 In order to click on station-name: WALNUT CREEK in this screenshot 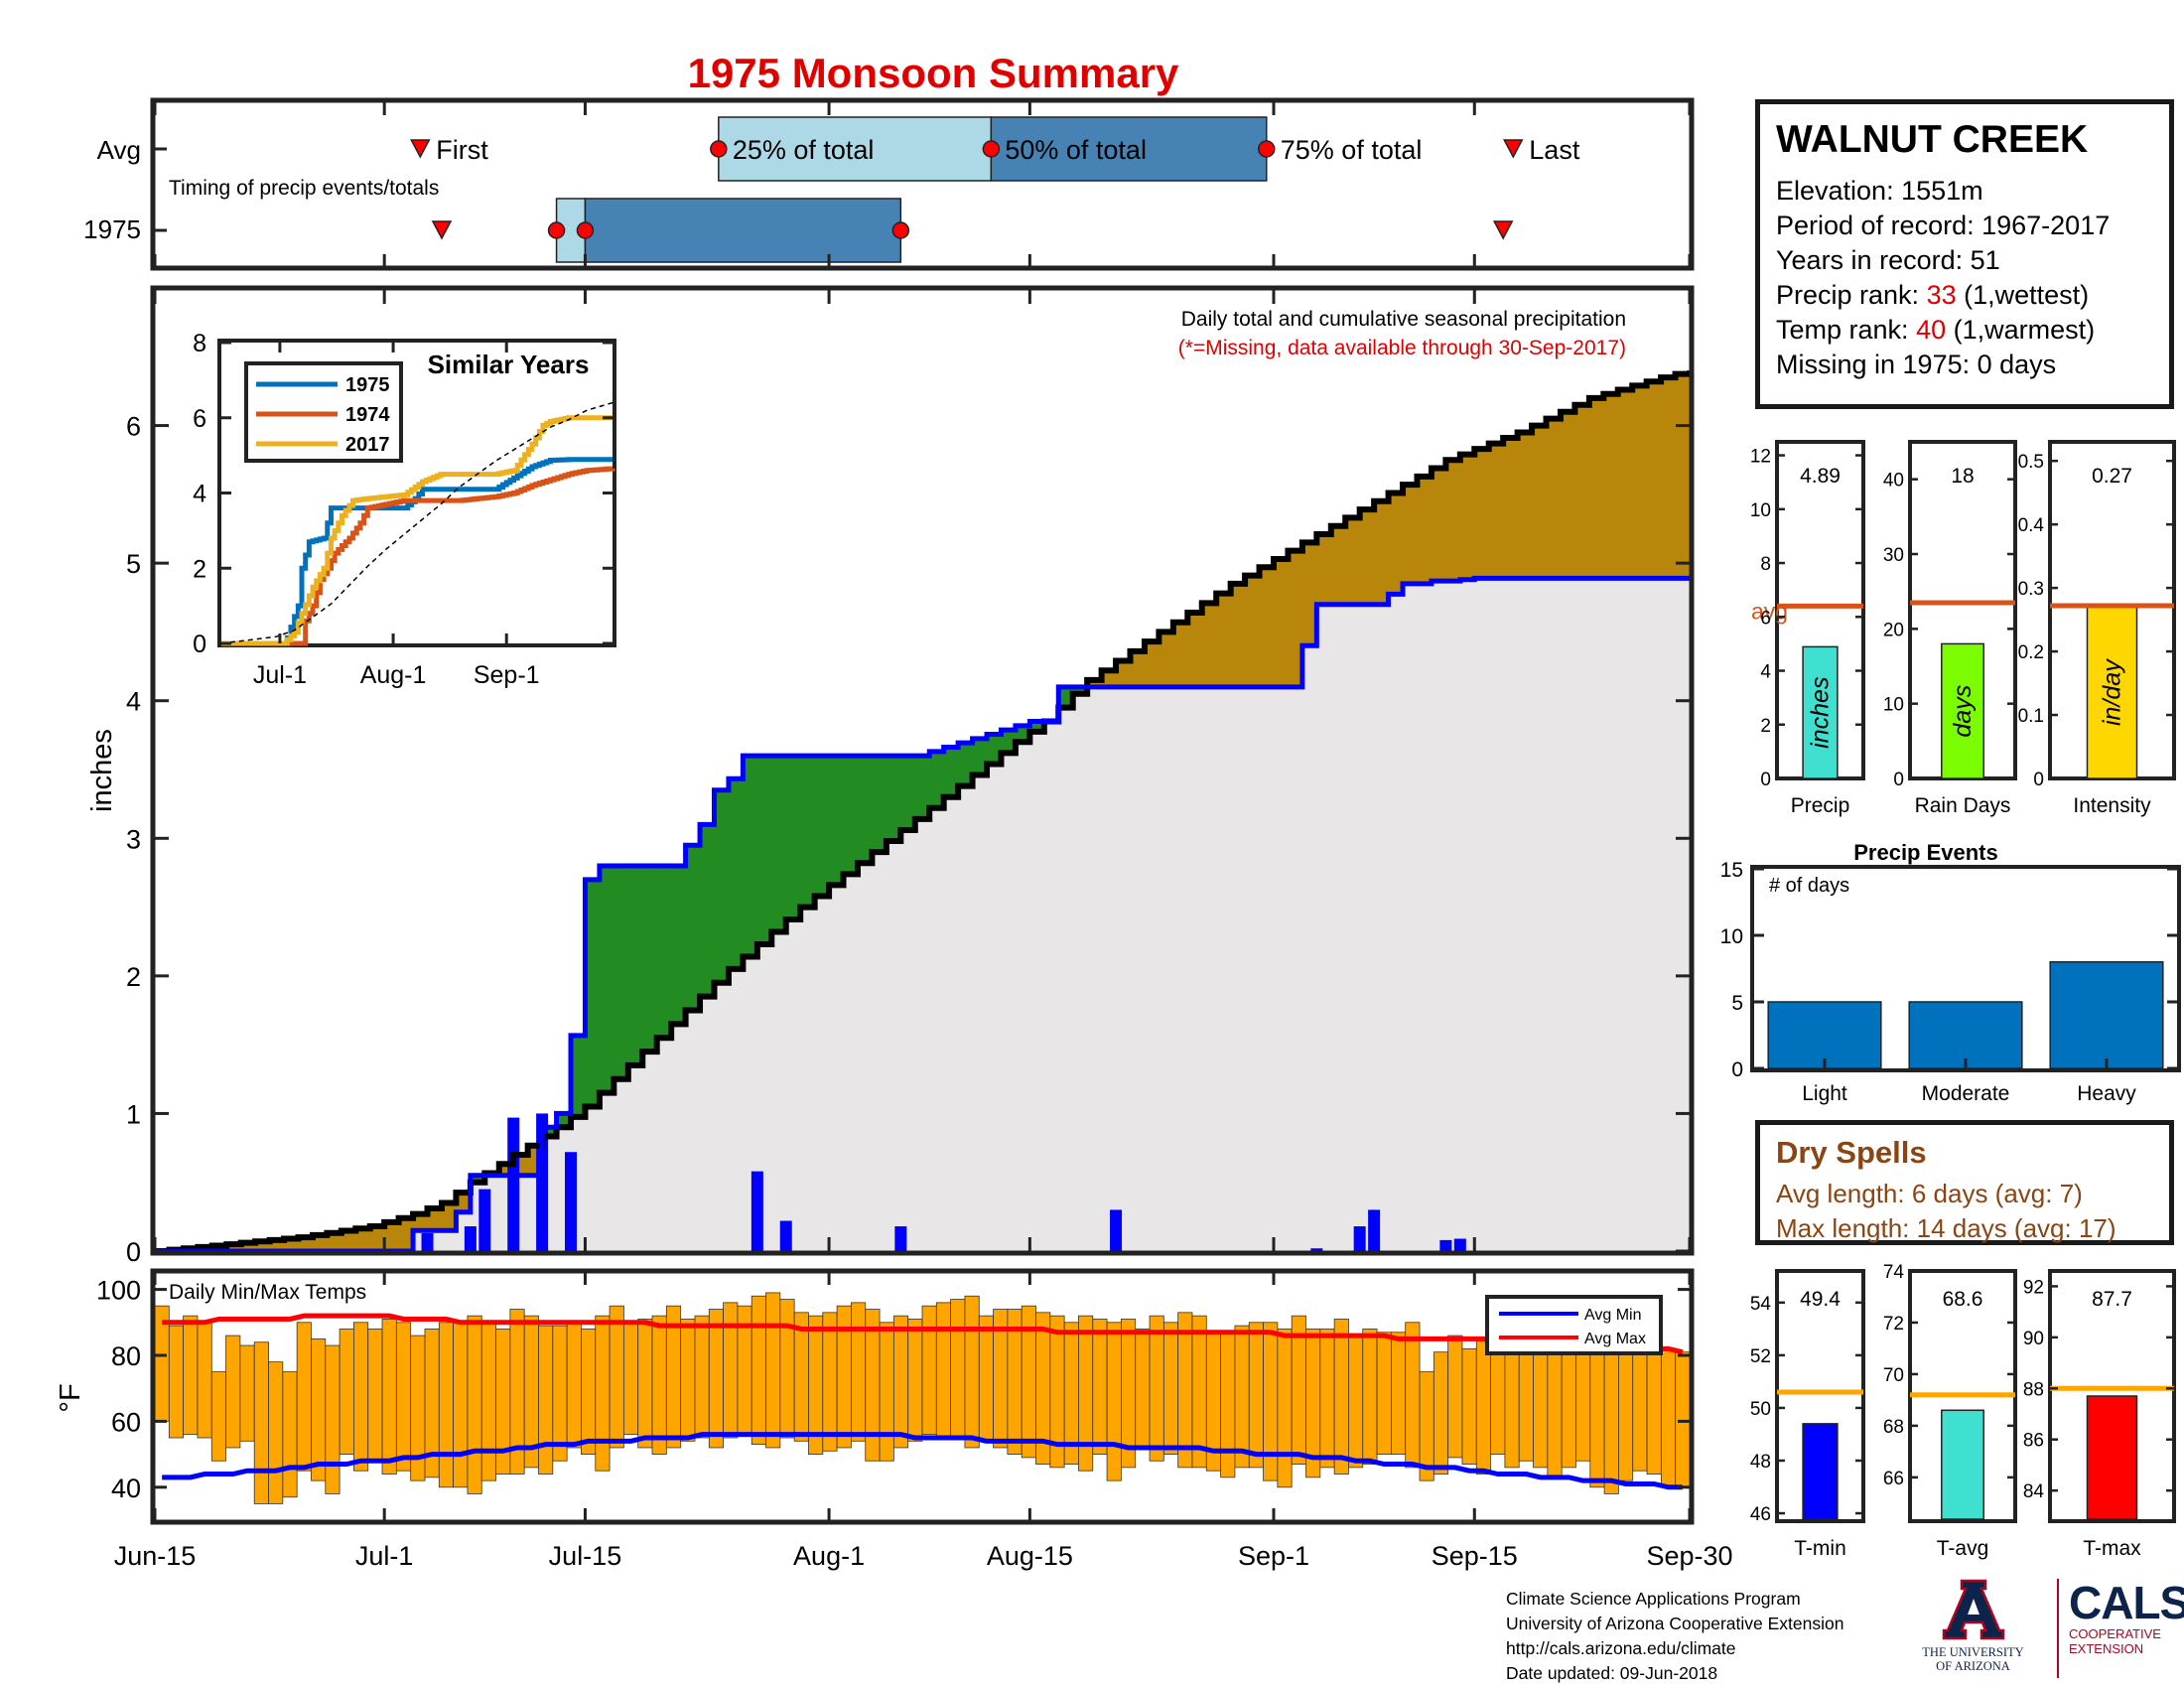, I will do `click(1932, 139)`.